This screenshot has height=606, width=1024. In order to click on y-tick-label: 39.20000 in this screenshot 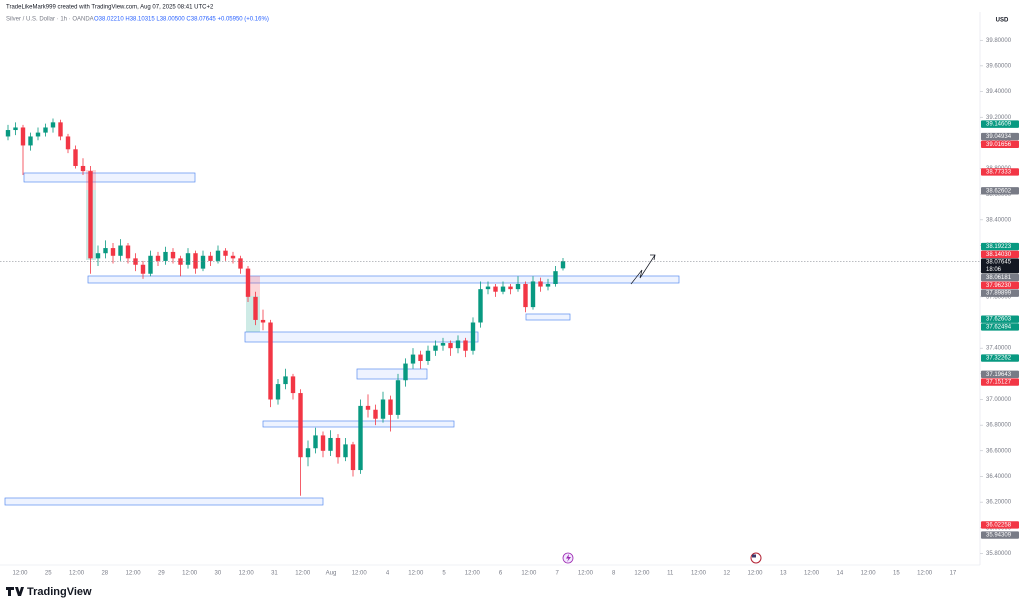, I will do `click(999, 118)`.